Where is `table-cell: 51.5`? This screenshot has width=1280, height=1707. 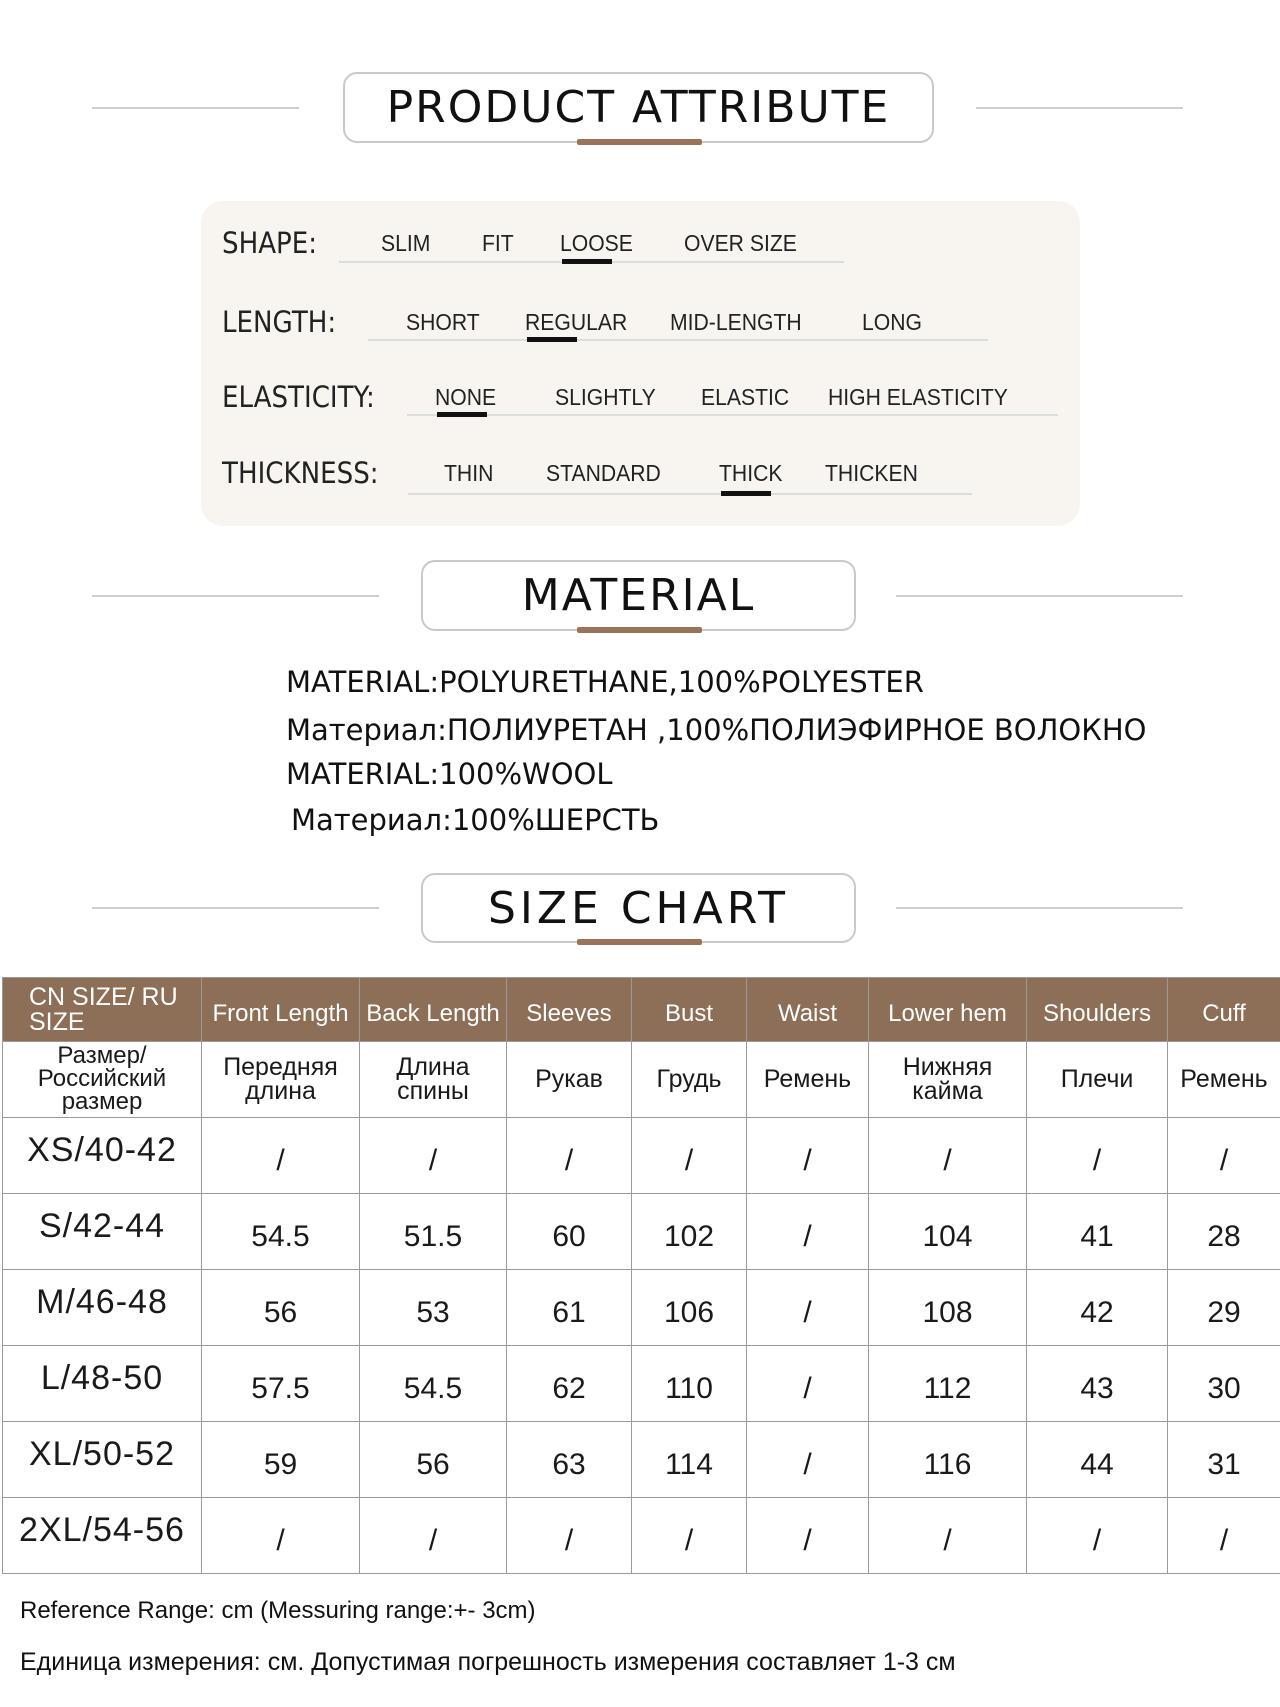
table-cell: 51.5 is located at coordinates (433, 1231).